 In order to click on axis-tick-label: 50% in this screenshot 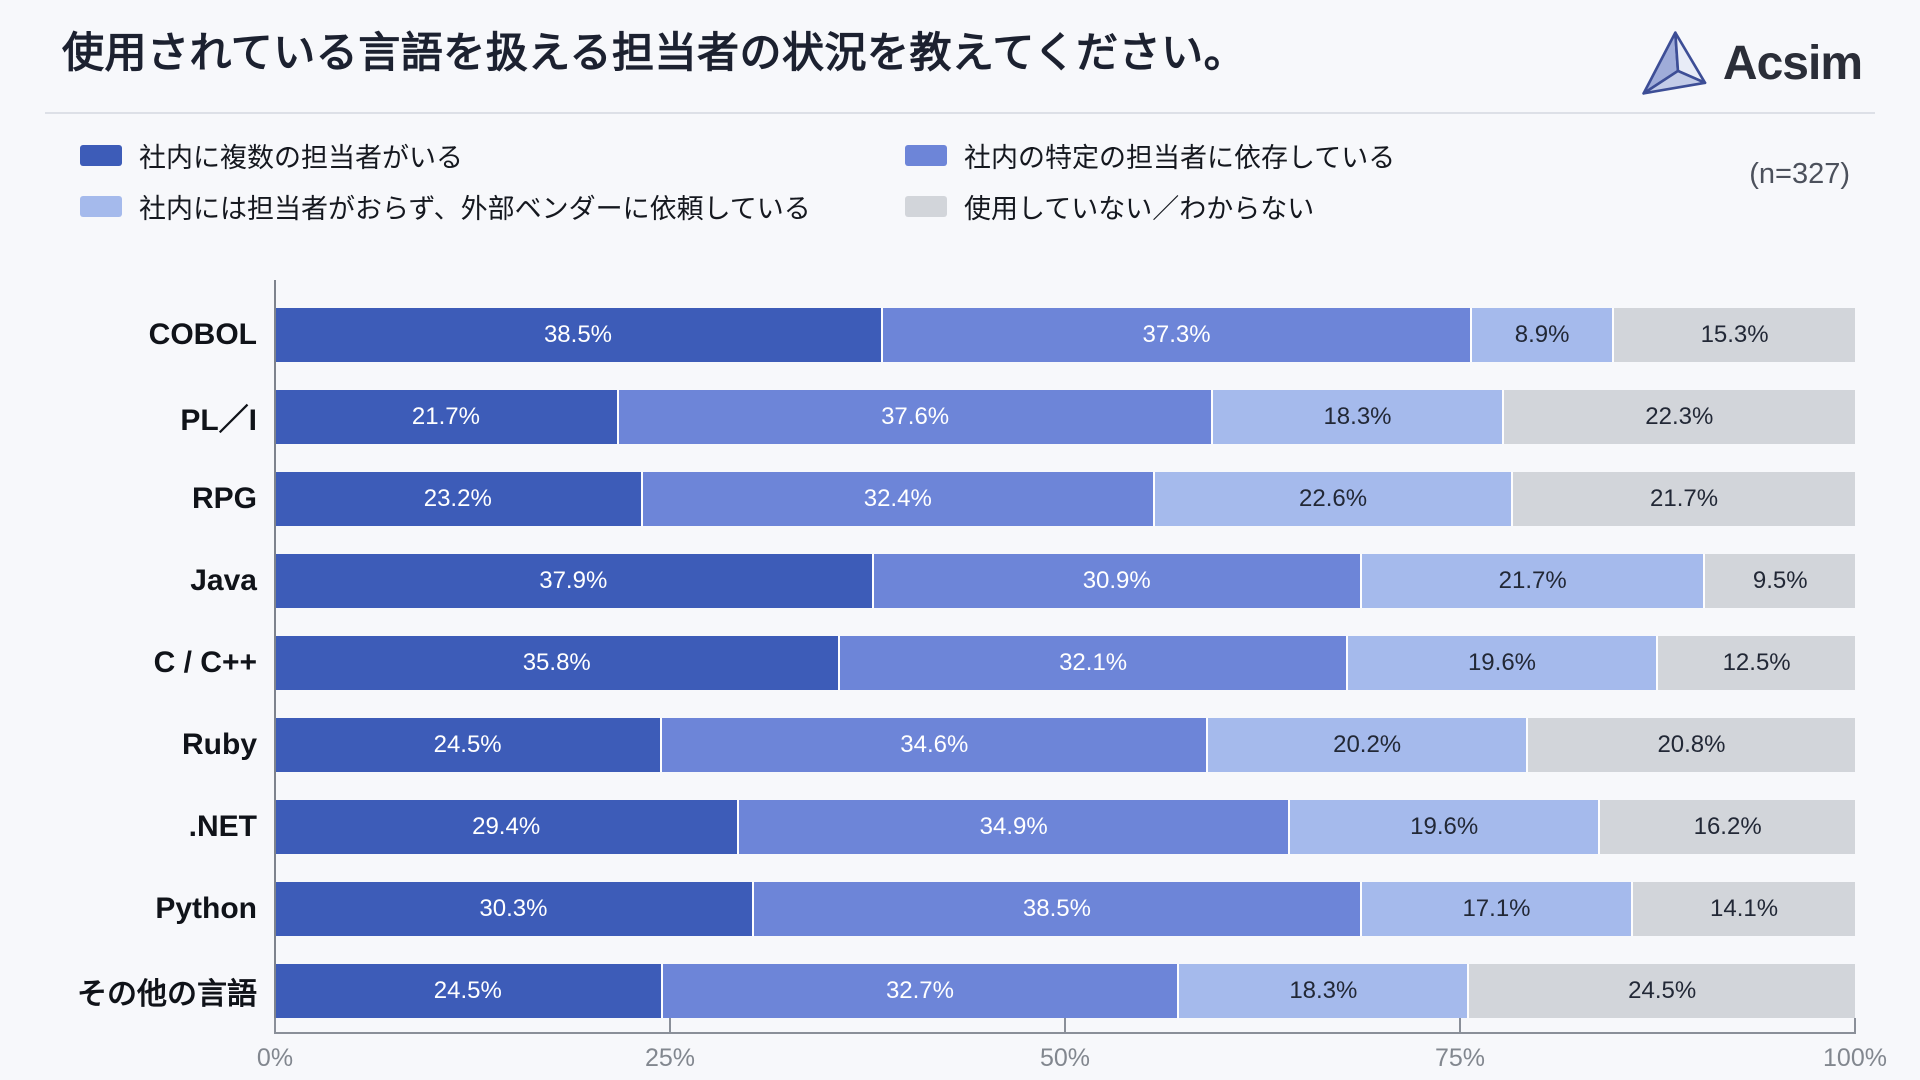, I will do `click(1065, 1058)`.